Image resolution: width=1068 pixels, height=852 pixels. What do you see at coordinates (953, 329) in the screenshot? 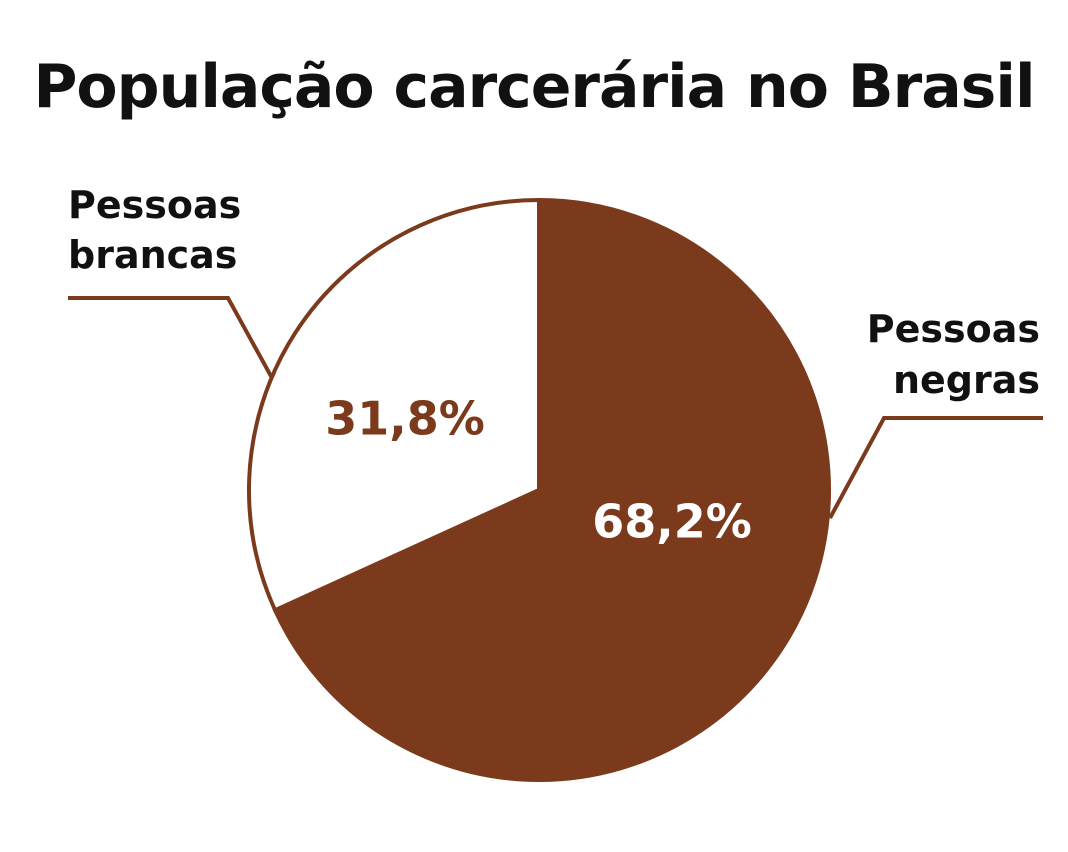
I see `slice-label-pessoas-negras-line-1: Pessoas` at bounding box center [953, 329].